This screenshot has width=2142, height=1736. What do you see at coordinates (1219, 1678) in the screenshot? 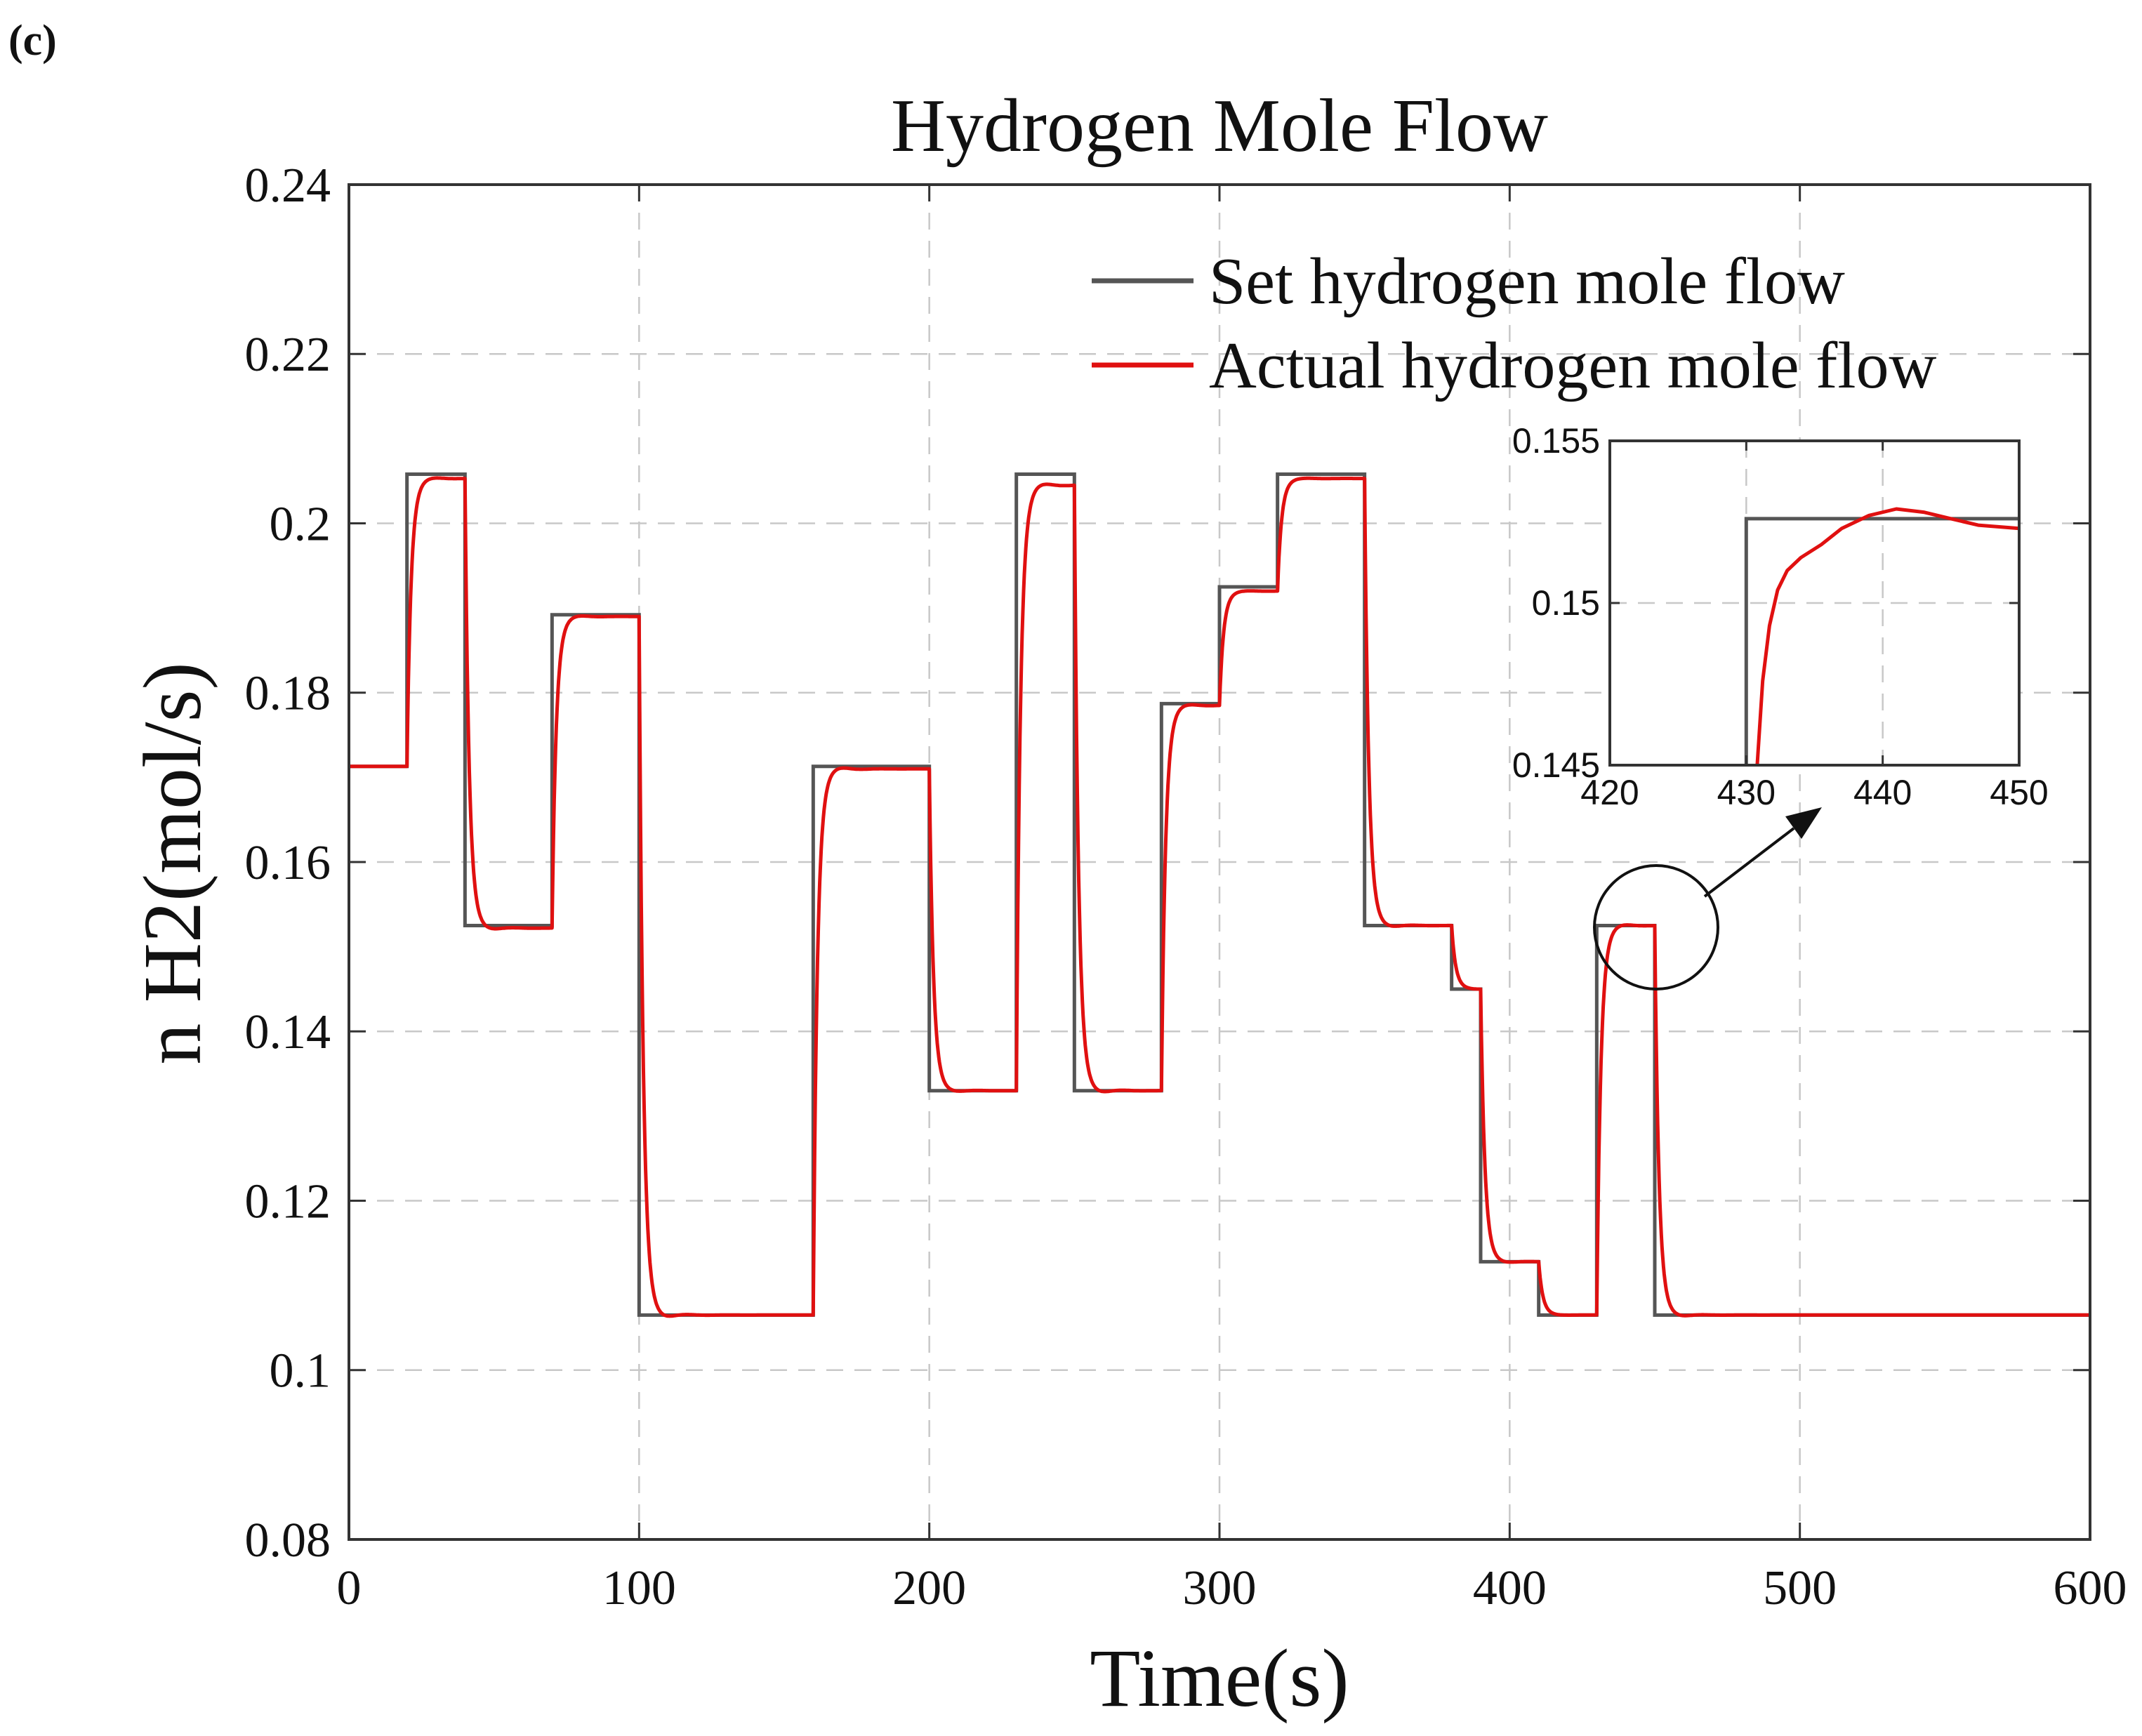
I see `x-axis-label: Time(s)` at bounding box center [1219, 1678].